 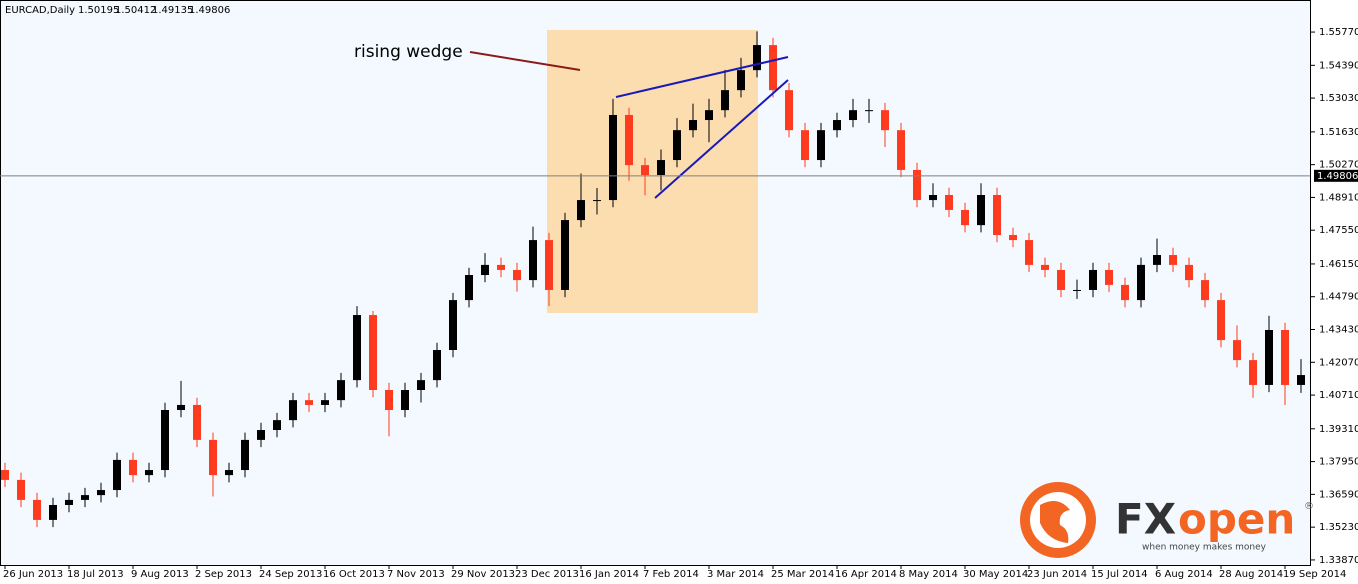 I want to click on x-tick-label: 3 Mar 2014, so click(x=735, y=574).